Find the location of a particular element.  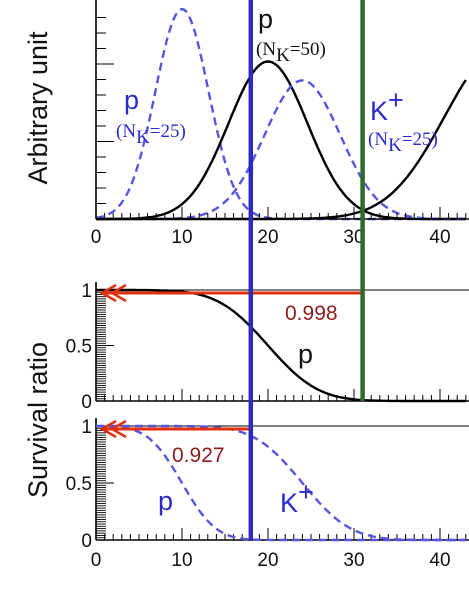

bottom-x-tick-label: 30 is located at coordinates (353, 560).